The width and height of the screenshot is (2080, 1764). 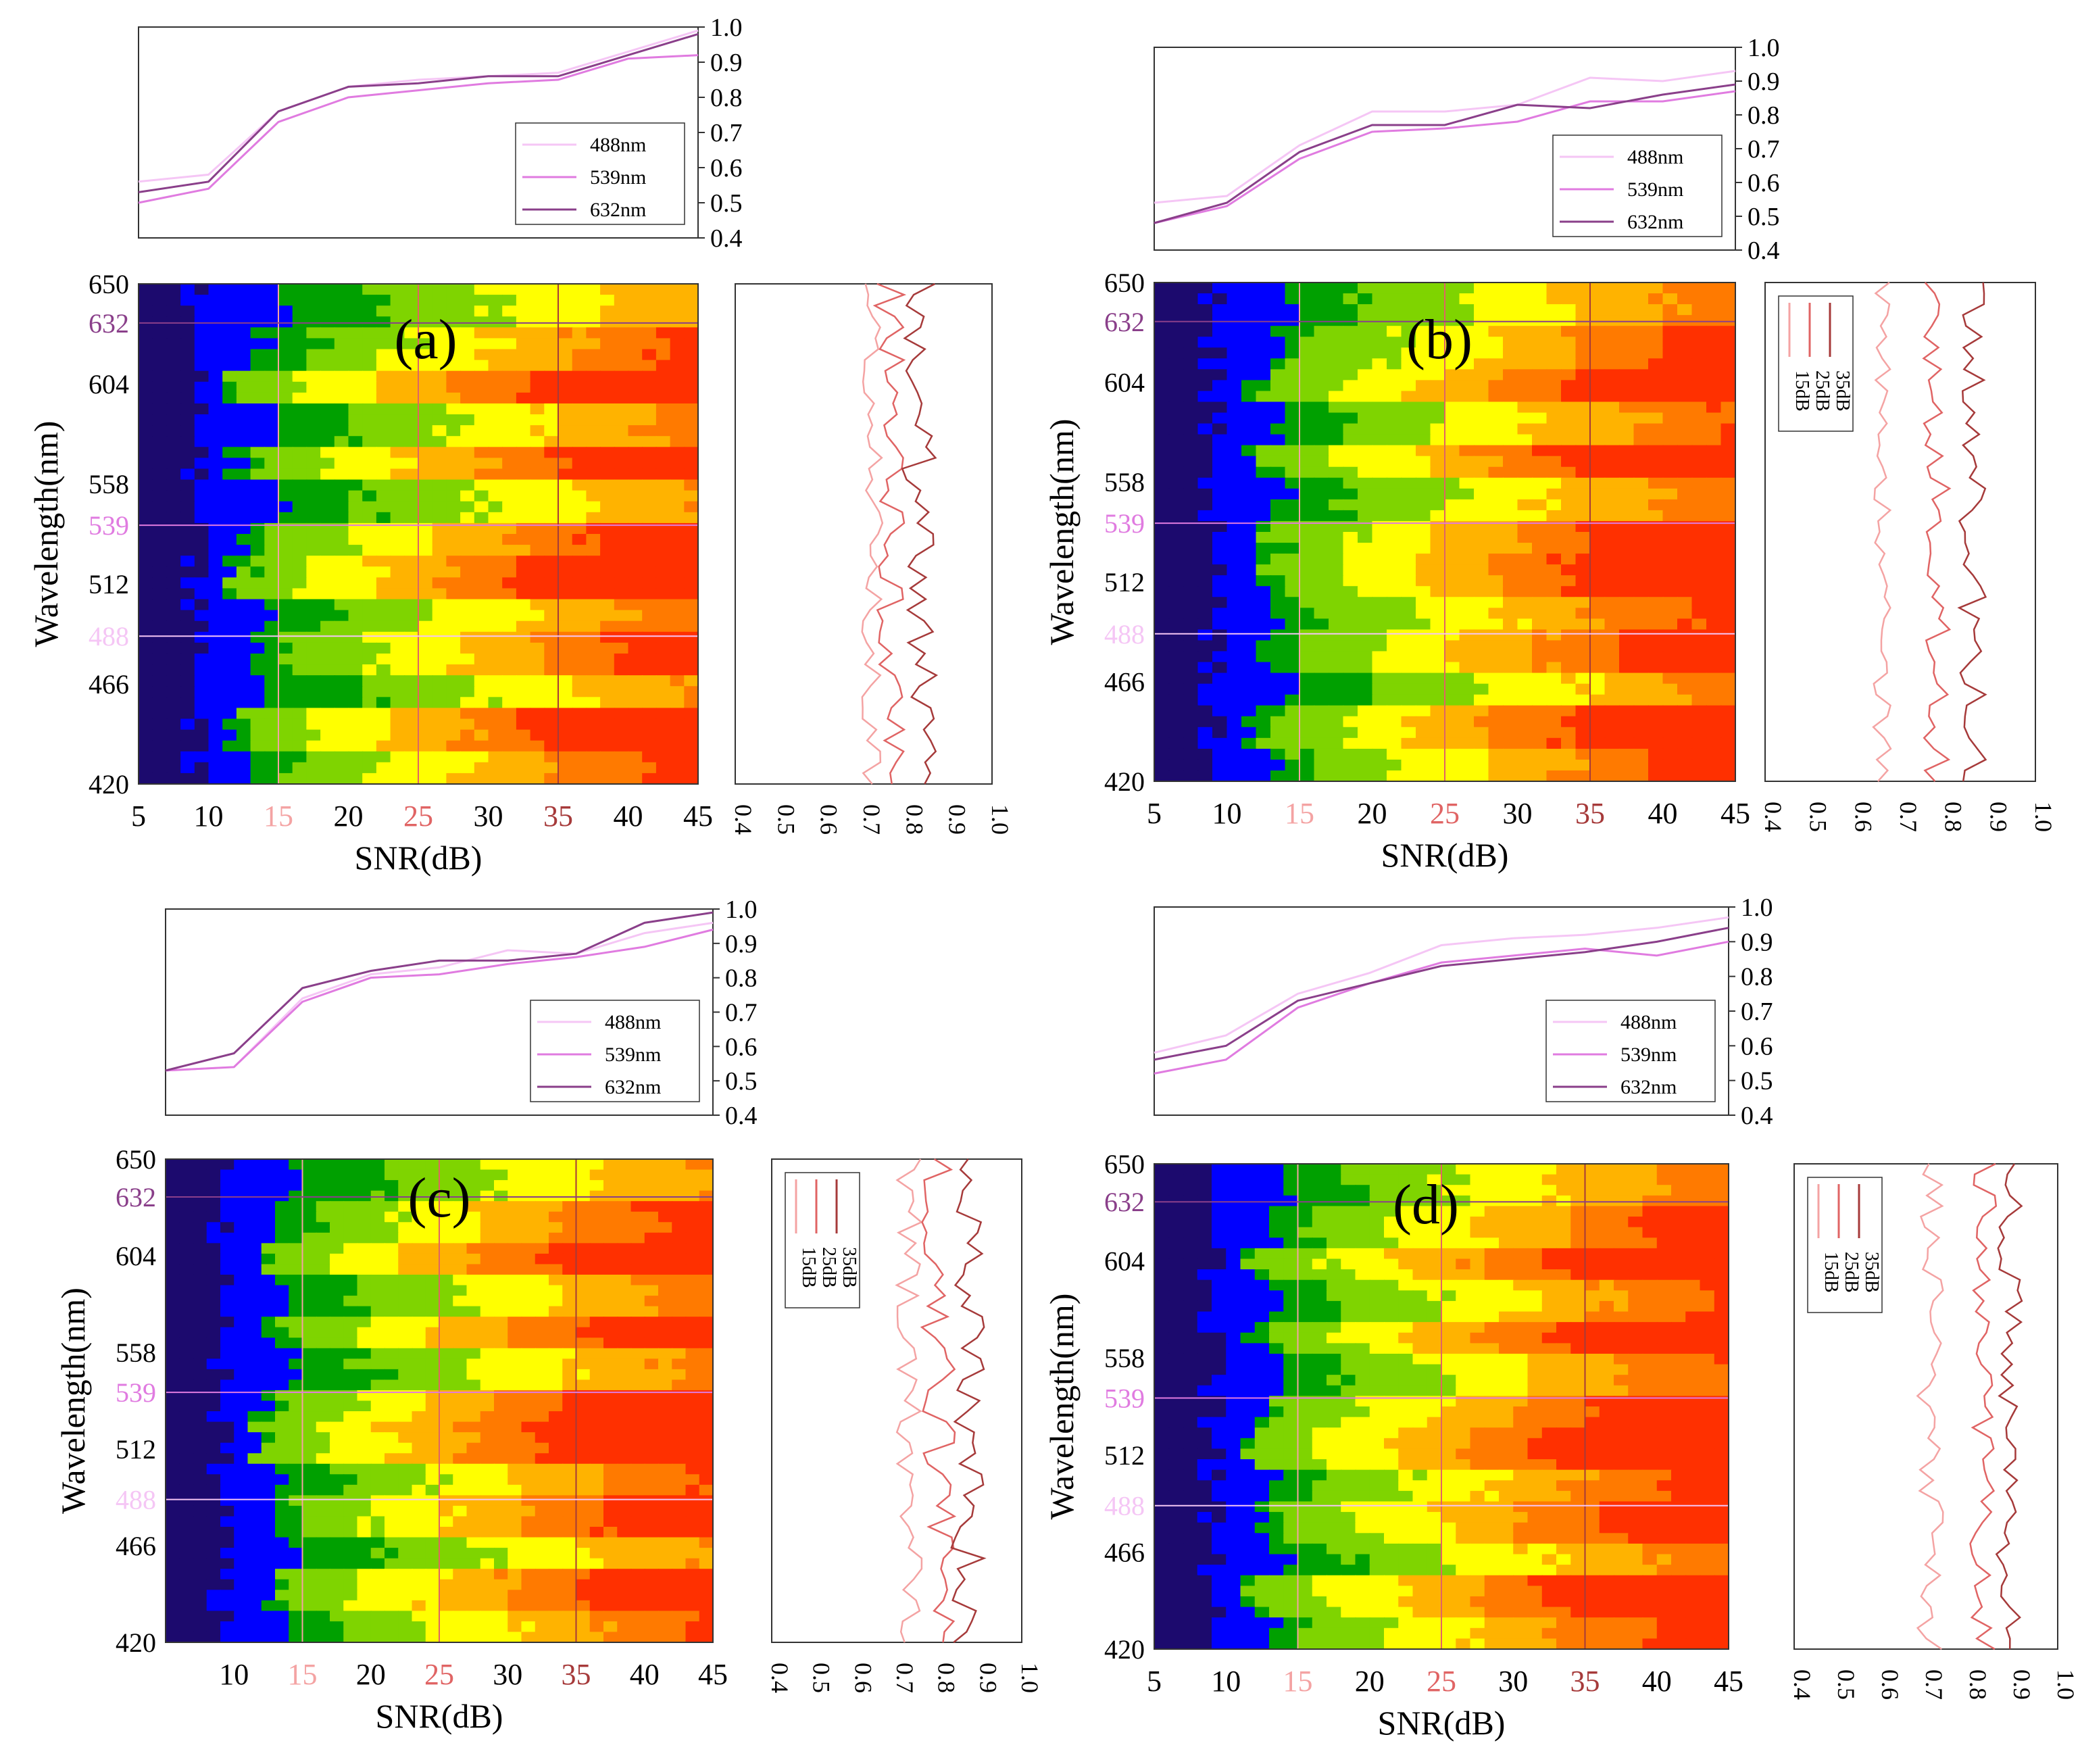 What do you see at coordinates (1124, 482) in the screenshot?
I see `y-tick-label: 558` at bounding box center [1124, 482].